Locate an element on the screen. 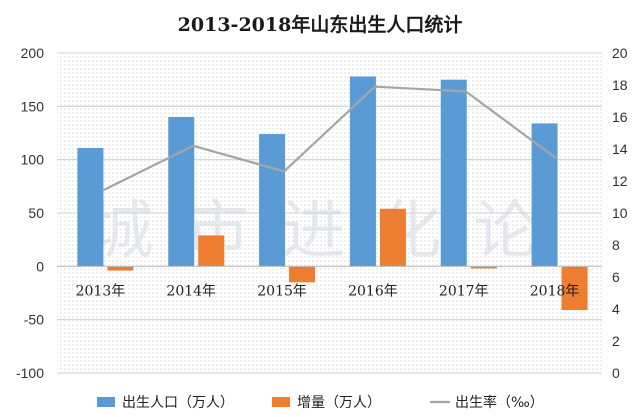 Image resolution: width=640 pixels, height=417 pixels. left-tick-label: -100 is located at coordinates (30, 373).